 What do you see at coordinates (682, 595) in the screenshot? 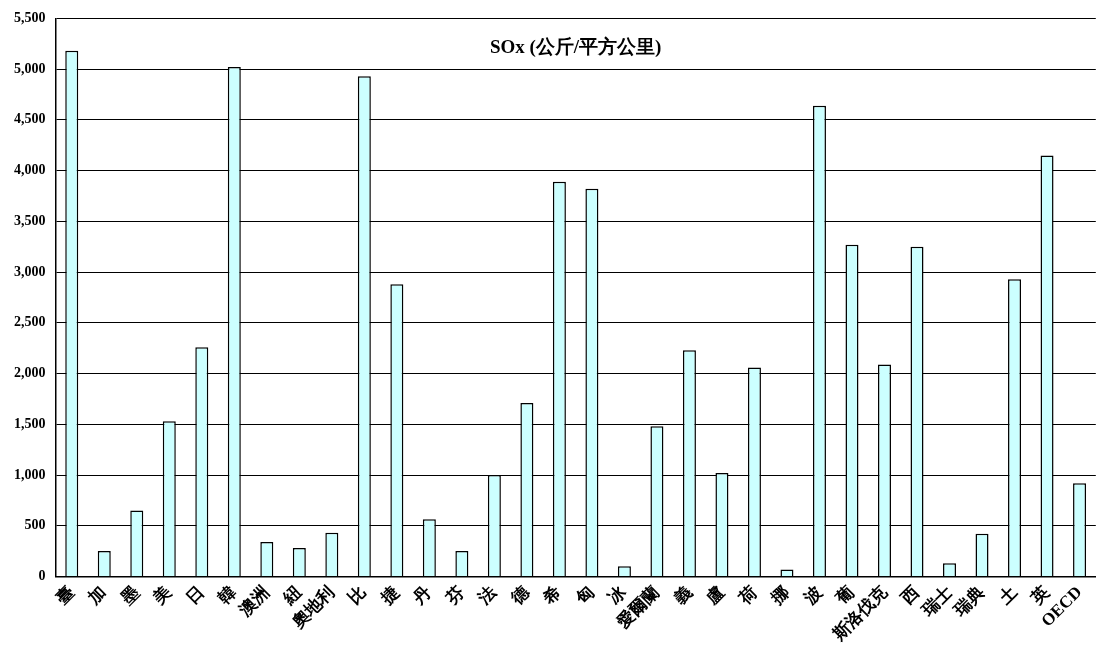
I see `x-tick-label: 義` at bounding box center [682, 595].